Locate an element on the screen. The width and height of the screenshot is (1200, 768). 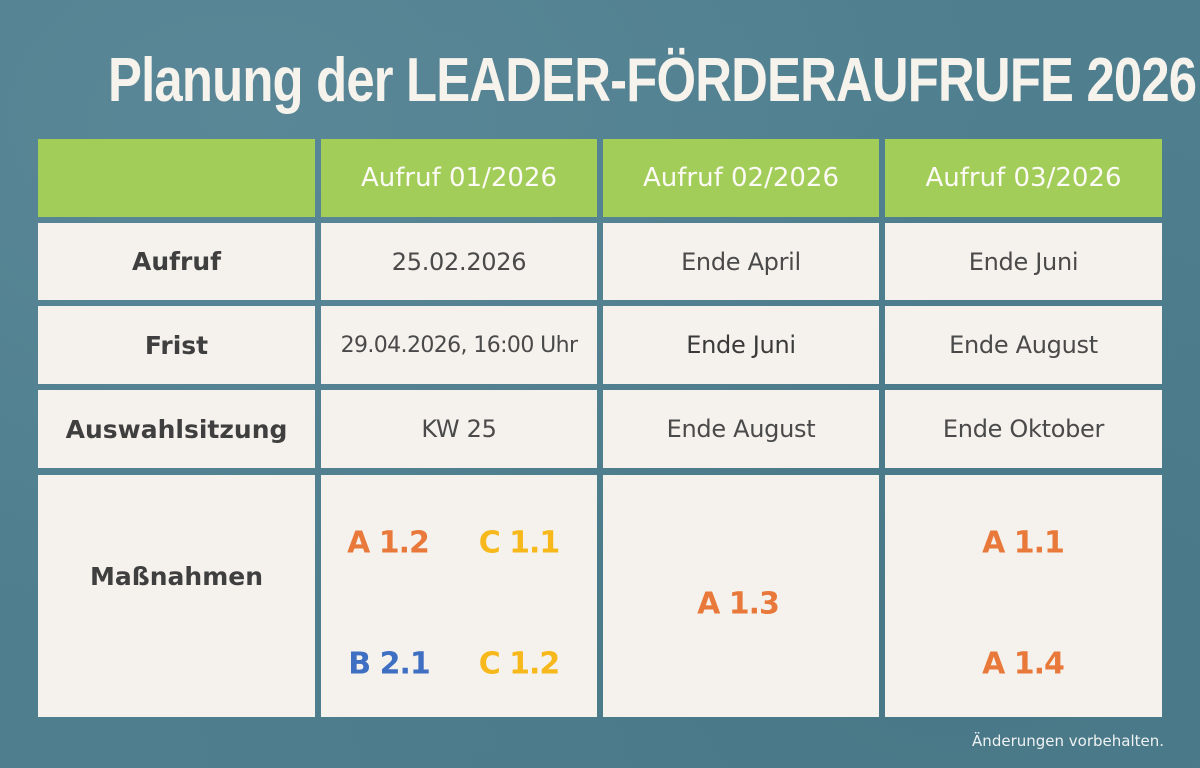
page-title: Planung der LEADER-FÖRDERAUFRUFE 2026 is located at coordinates (652, 80).